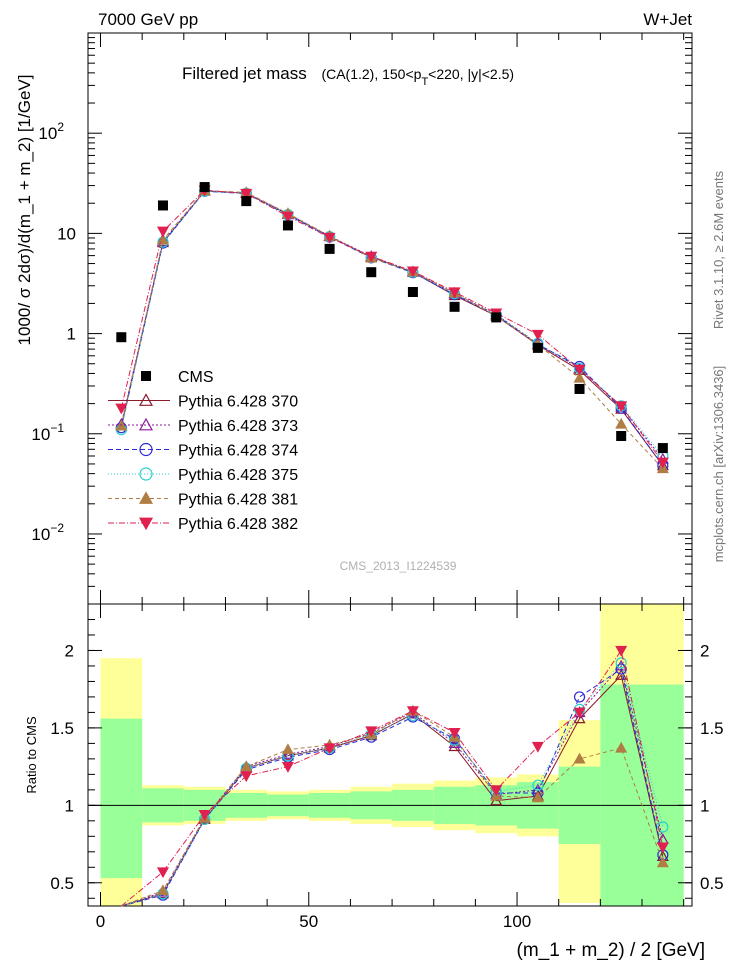  What do you see at coordinates (196, 377) in the screenshot?
I see `legend-cms-label: CMS` at bounding box center [196, 377].